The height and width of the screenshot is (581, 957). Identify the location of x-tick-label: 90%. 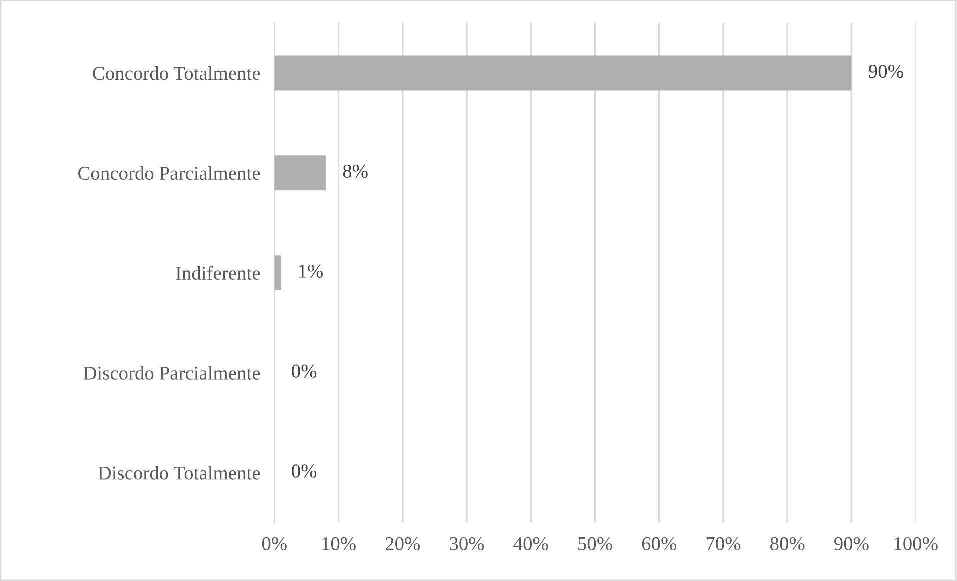
(851, 544).